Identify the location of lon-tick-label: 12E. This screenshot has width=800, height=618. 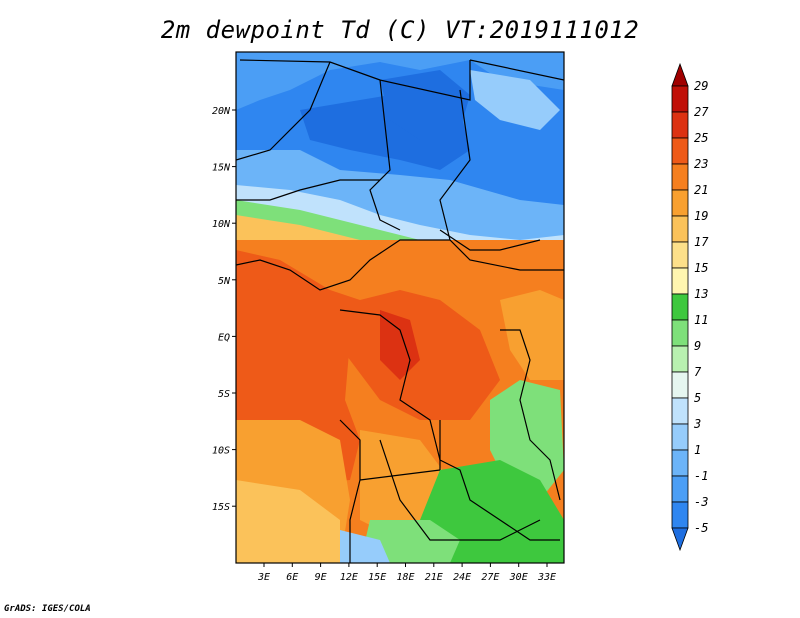
(349, 577).